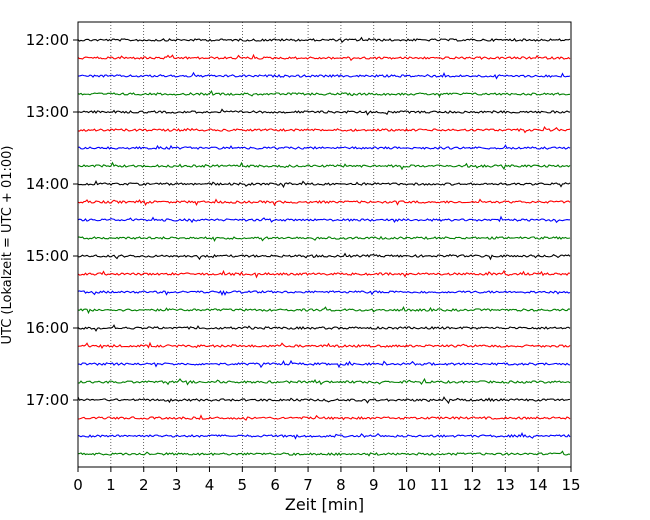  I want to click on y-tick-label: 13:00, so click(47, 112).